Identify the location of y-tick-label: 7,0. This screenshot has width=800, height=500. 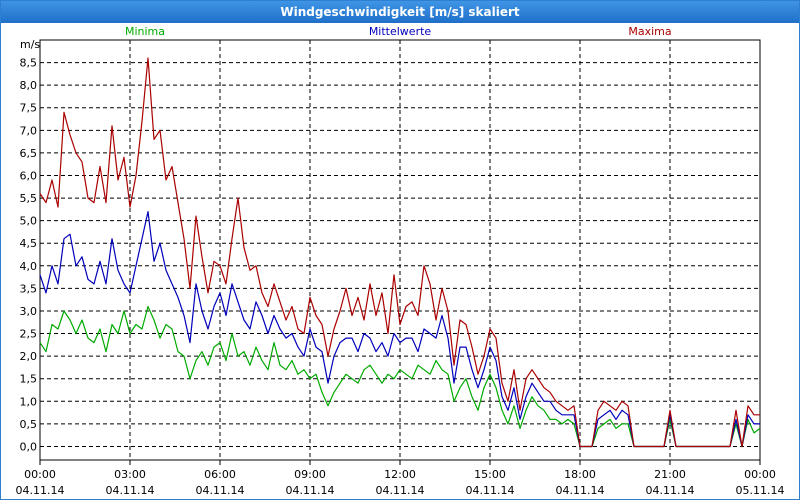
(29, 130).